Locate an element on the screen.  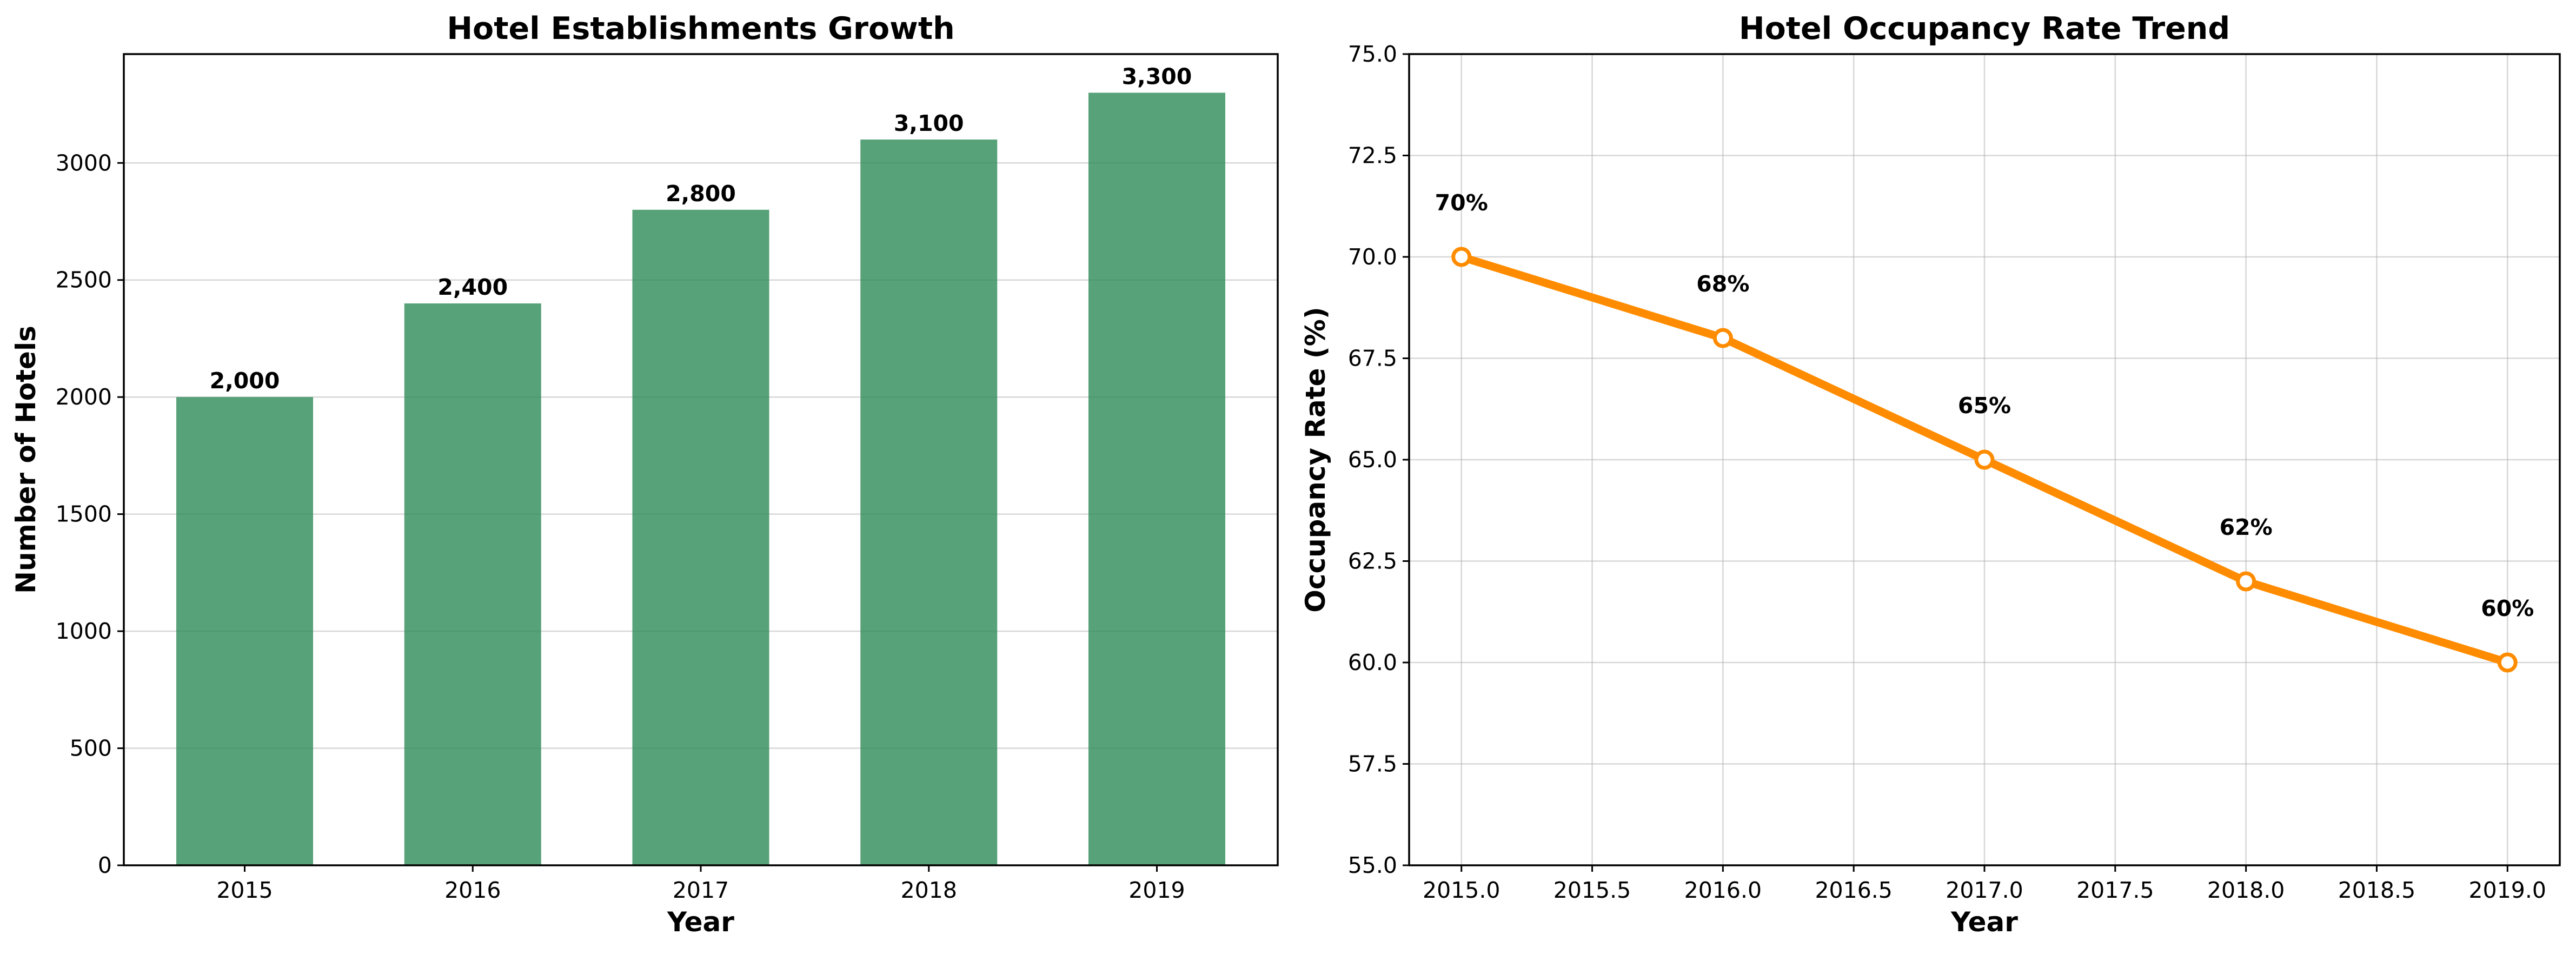
left-x-tick-label: 2015 is located at coordinates (244, 890).